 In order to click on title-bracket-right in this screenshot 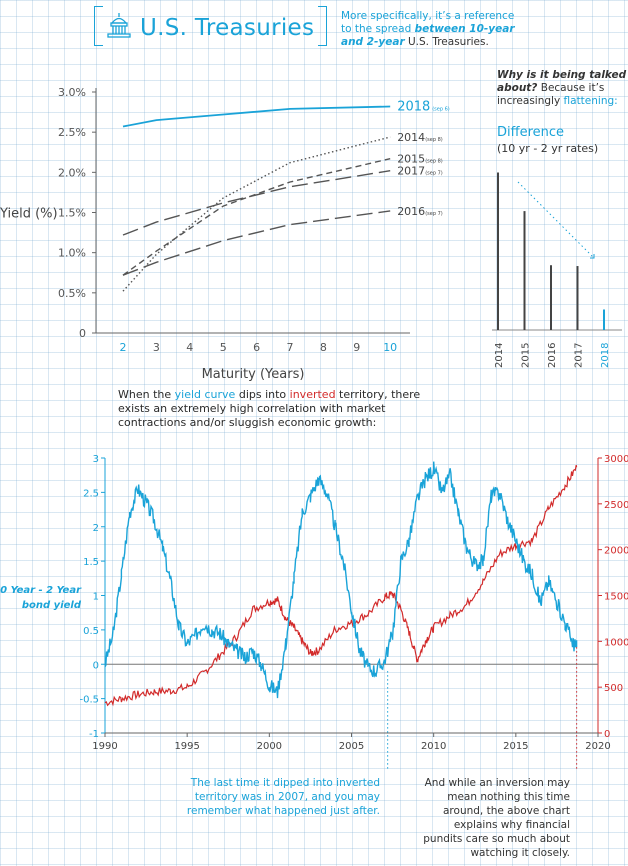, I will do `click(322, 26)`.